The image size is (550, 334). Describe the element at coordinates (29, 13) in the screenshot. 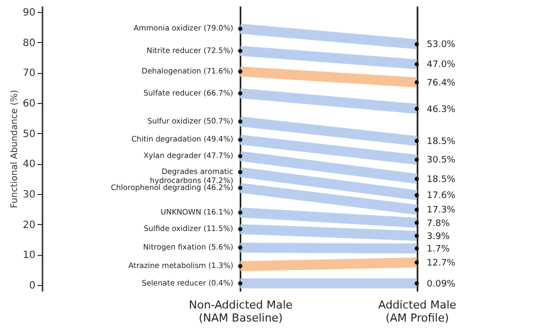

I see `y-tick-label: 90` at that location.